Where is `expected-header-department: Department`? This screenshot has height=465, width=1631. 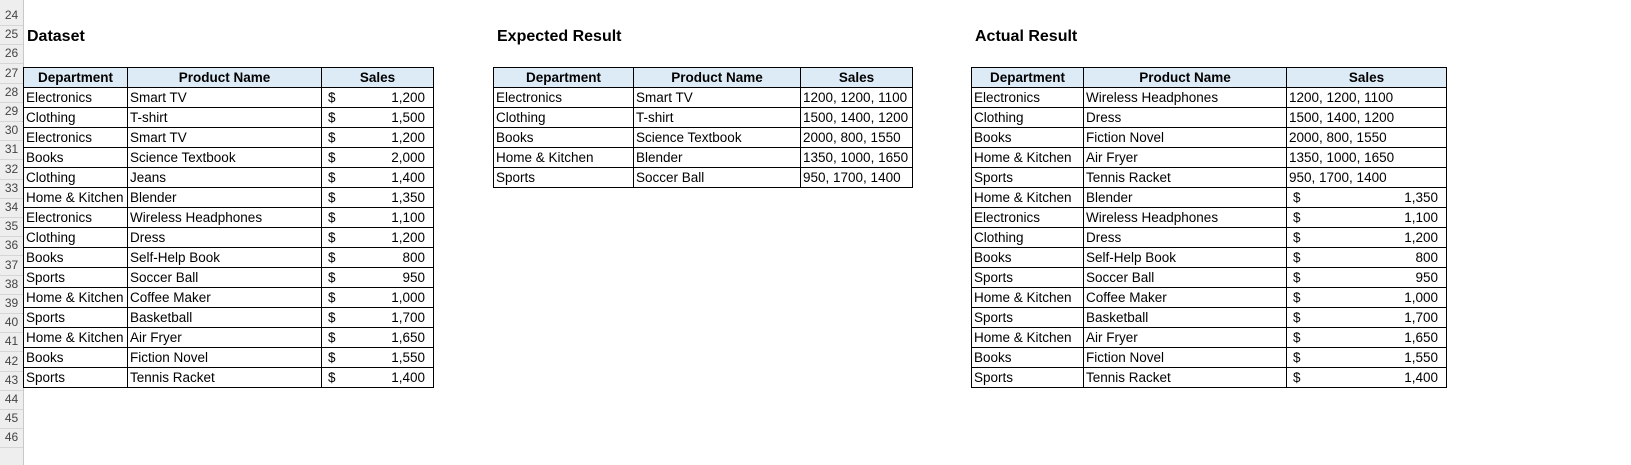
expected-header-department: Department is located at coordinates (563, 77).